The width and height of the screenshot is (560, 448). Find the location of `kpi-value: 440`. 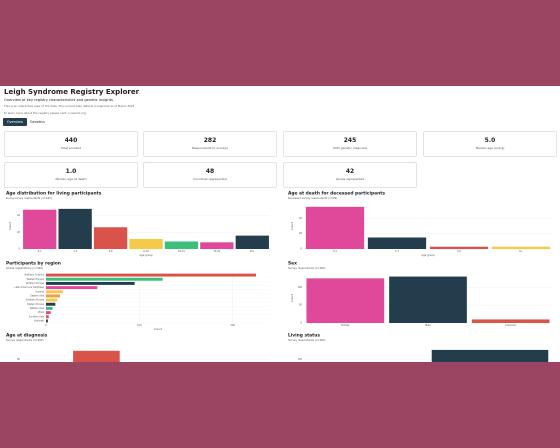

kpi-value: 440 is located at coordinates (71, 140).